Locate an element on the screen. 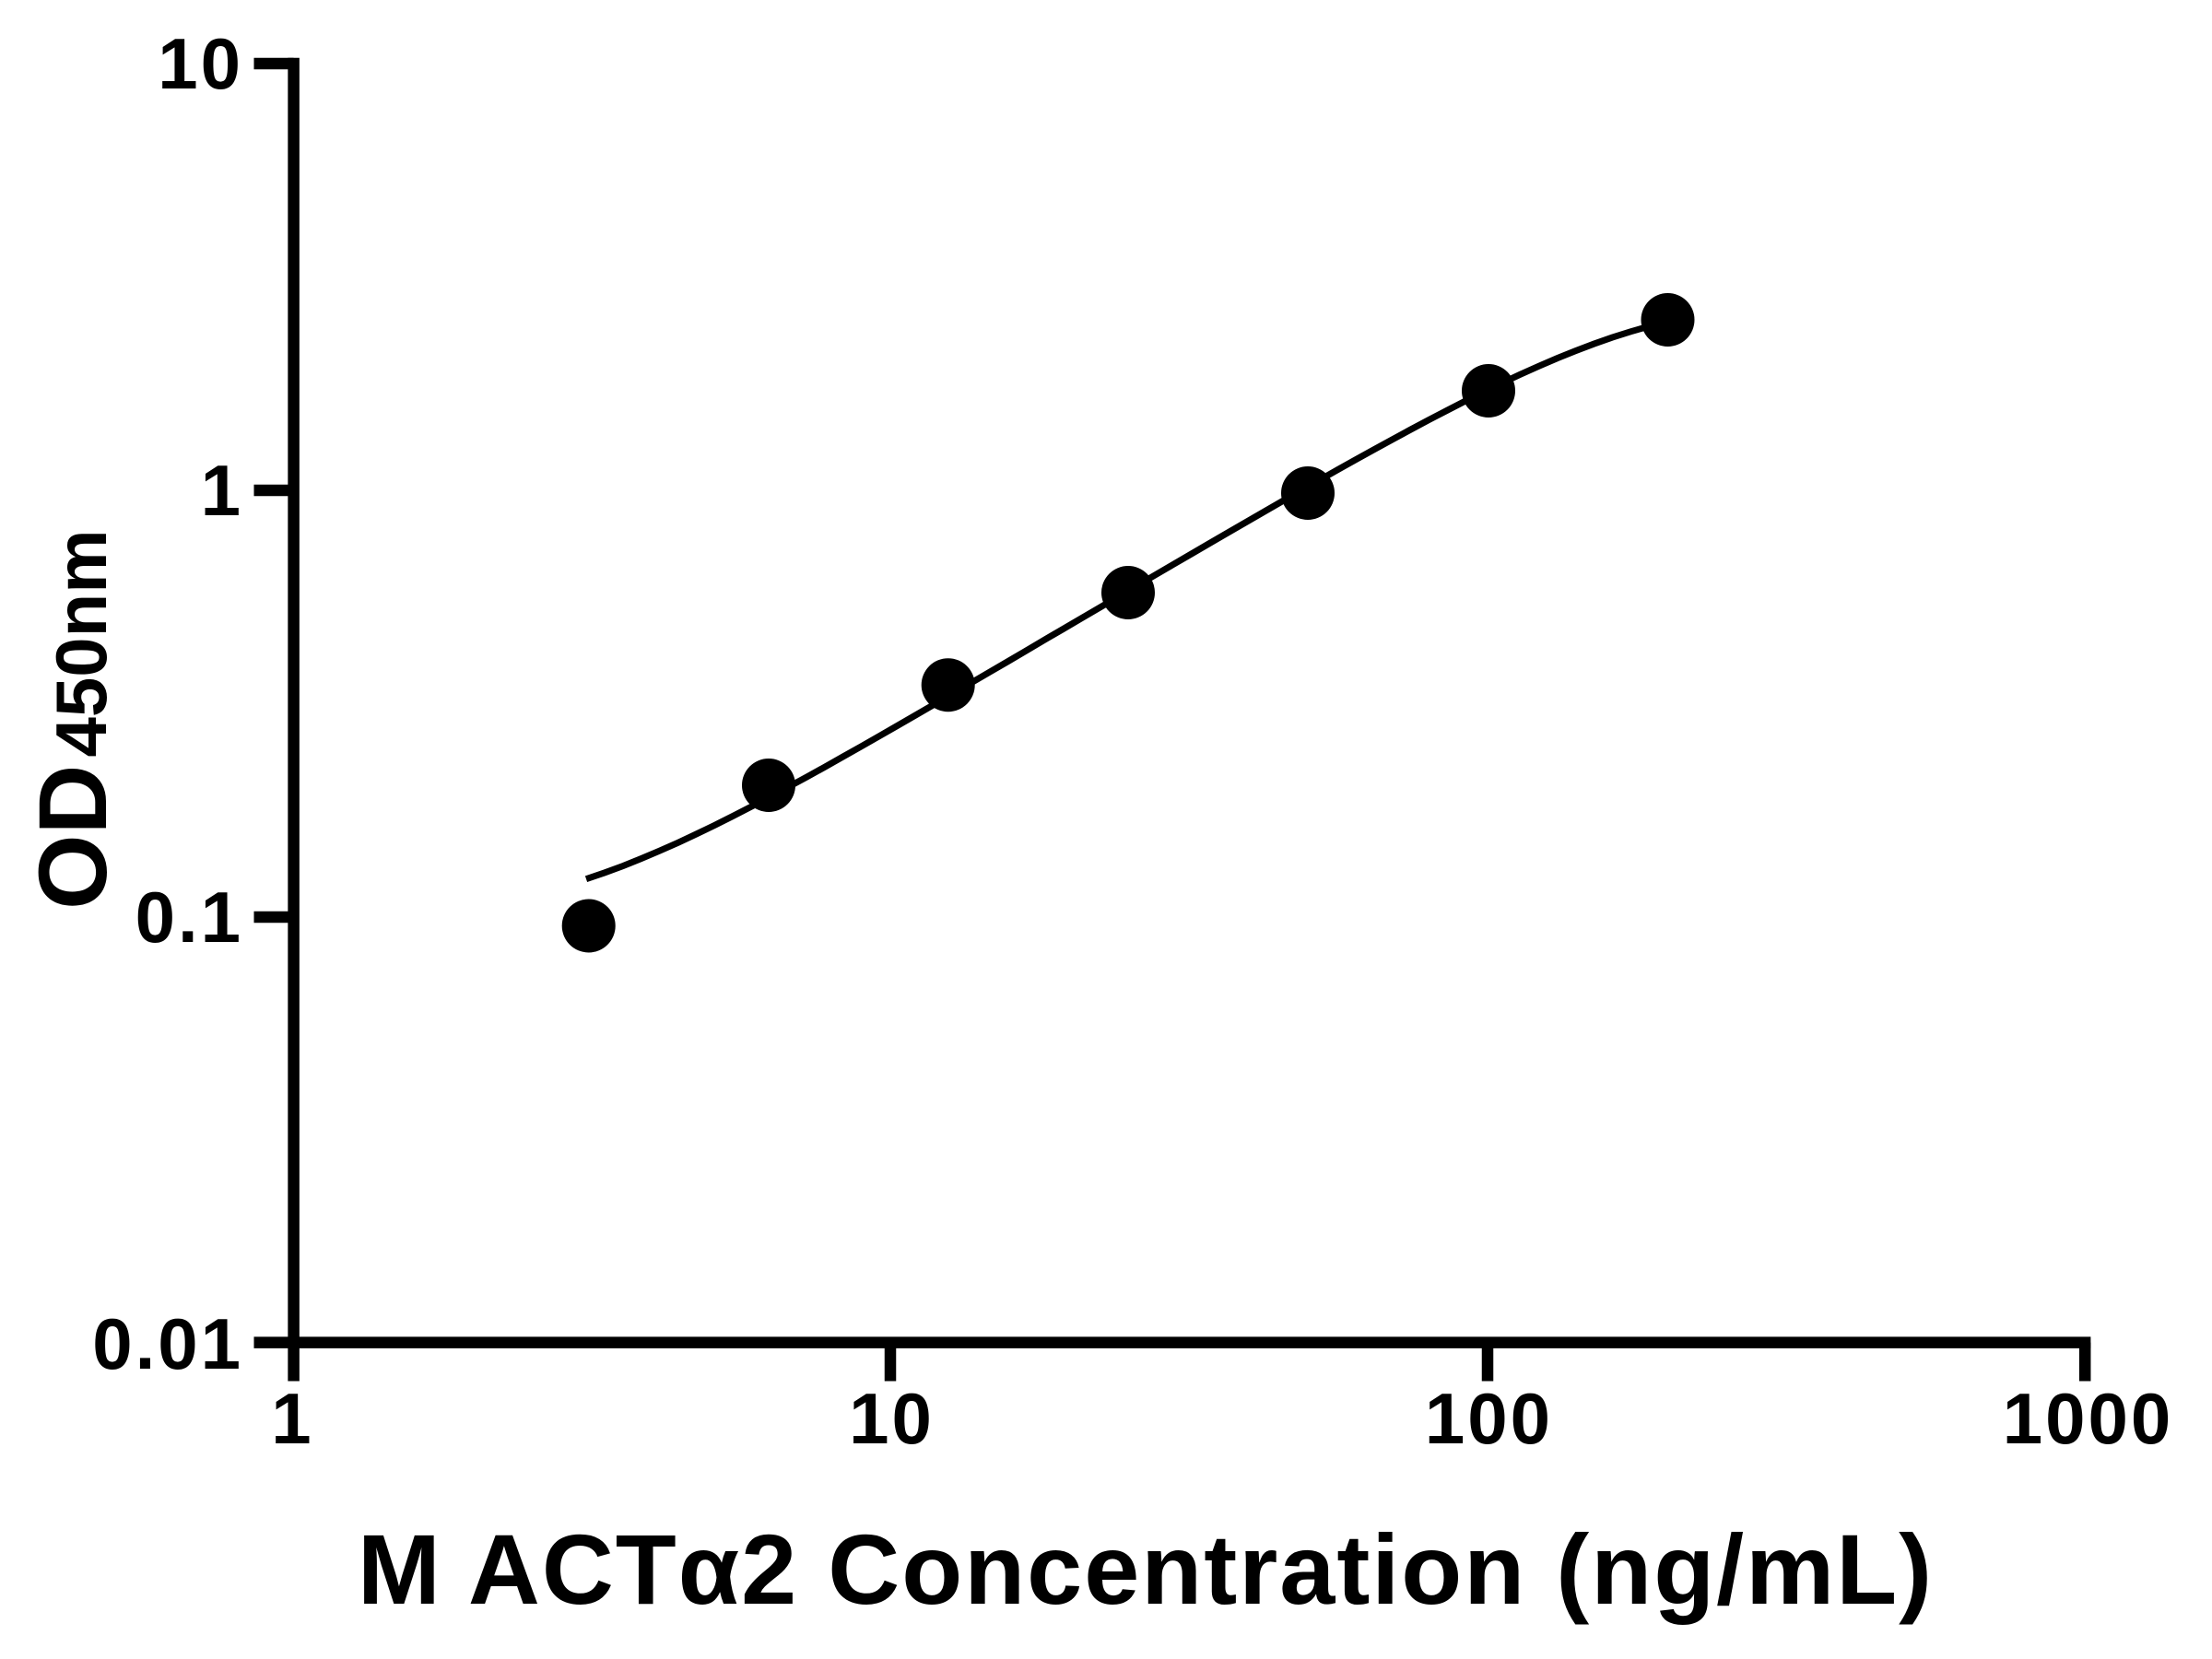  svg-text: 0.01 is located at coordinates (167, 1343).